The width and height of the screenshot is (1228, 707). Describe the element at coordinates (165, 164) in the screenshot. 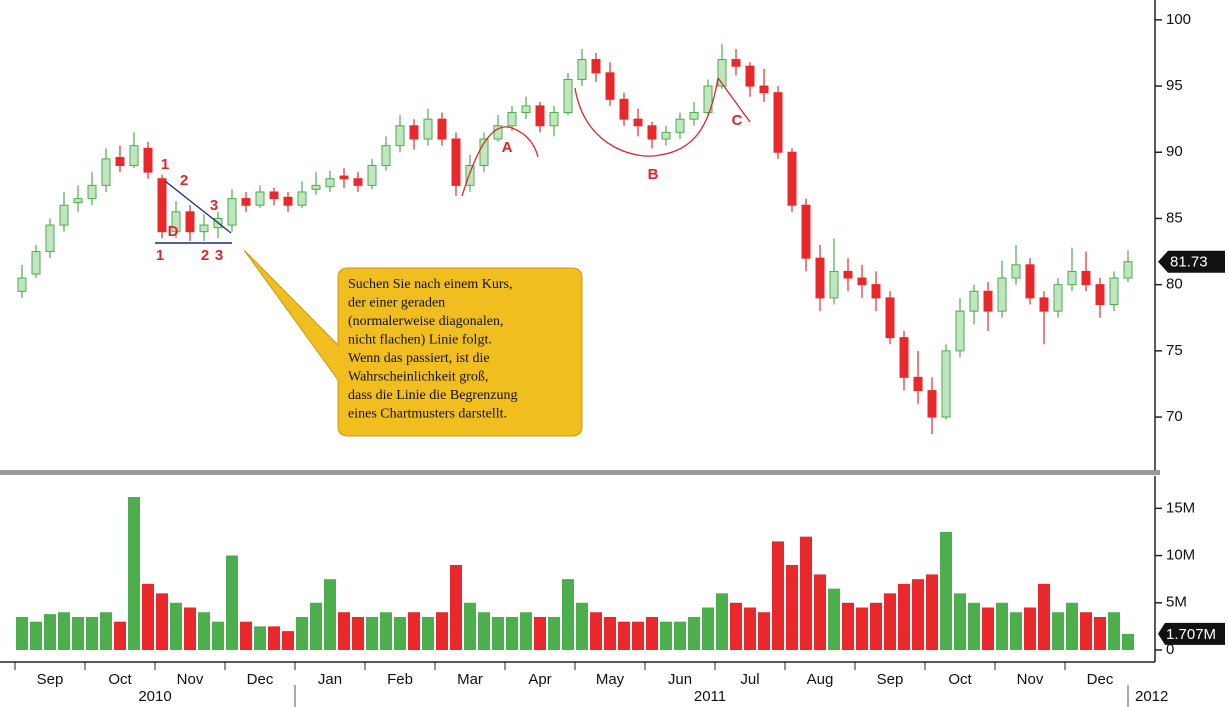

I see `annotation: 1` at that location.